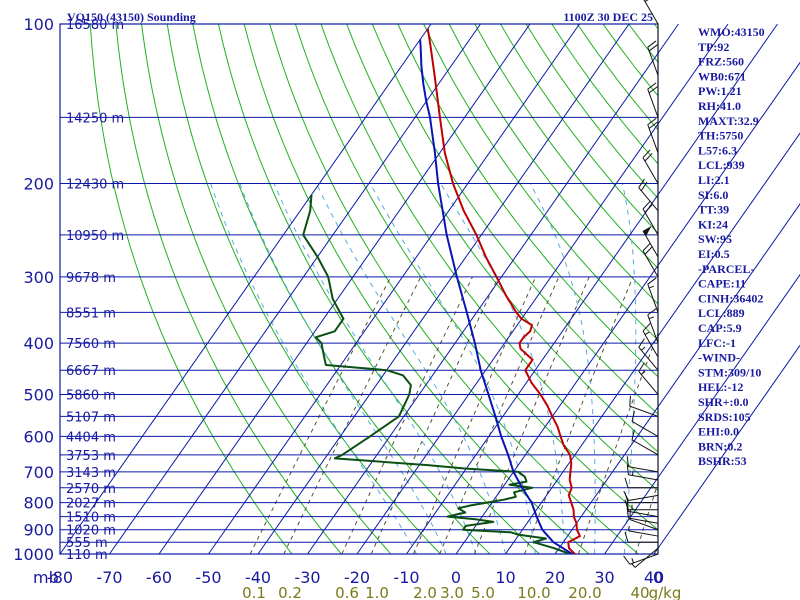 The image size is (800, 600). What do you see at coordinates (713, 224) in the screenshot?
I see `stat-line: KI:24` at bounding box center [713, 224].